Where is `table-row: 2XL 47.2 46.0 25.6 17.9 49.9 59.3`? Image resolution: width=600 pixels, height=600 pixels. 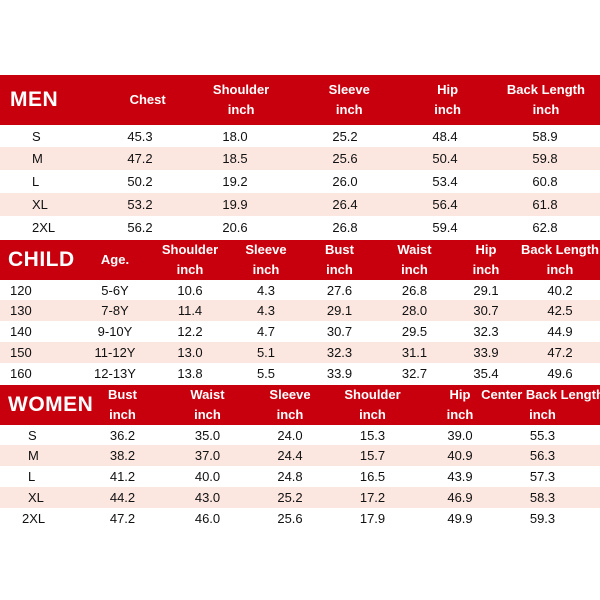
table-row: 2XL 47.2 46.0 25.6 17.9 49.9 59.3 is located at coordinates (300, 518).